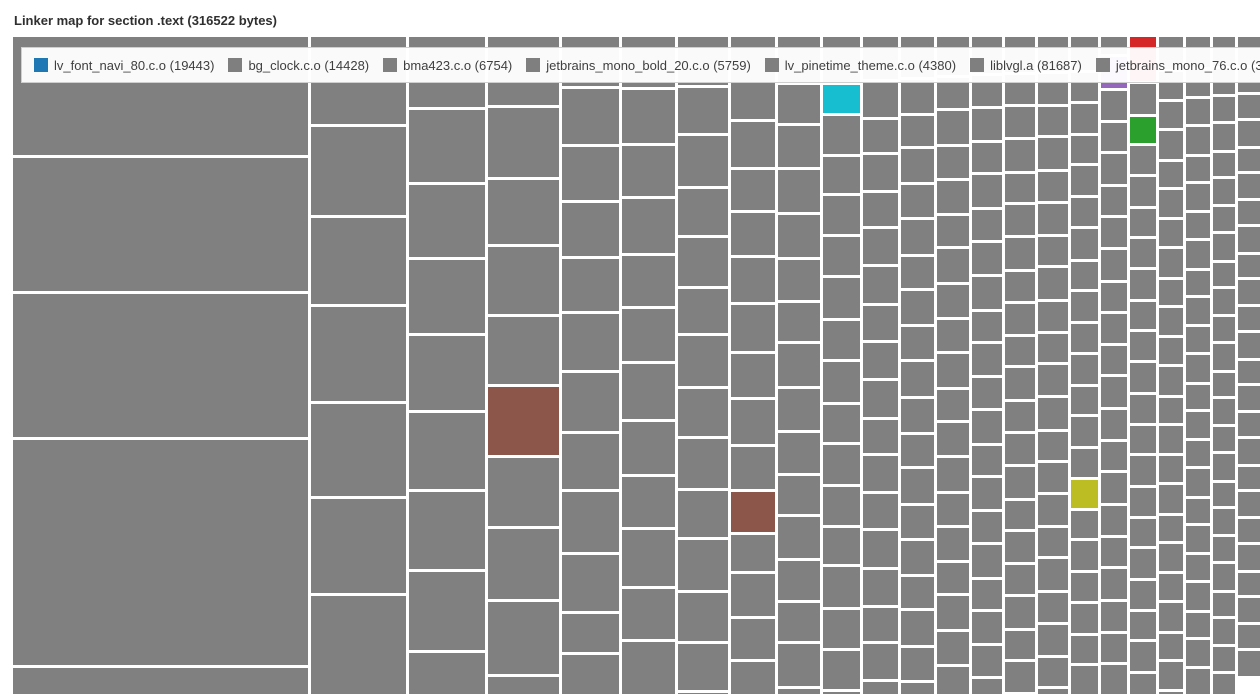 The image size is (1260, 694). Describe the element at coordinates (1036, 65) in the screenshot. I see `legend-label: liblvgl.a (81687)` at that location.